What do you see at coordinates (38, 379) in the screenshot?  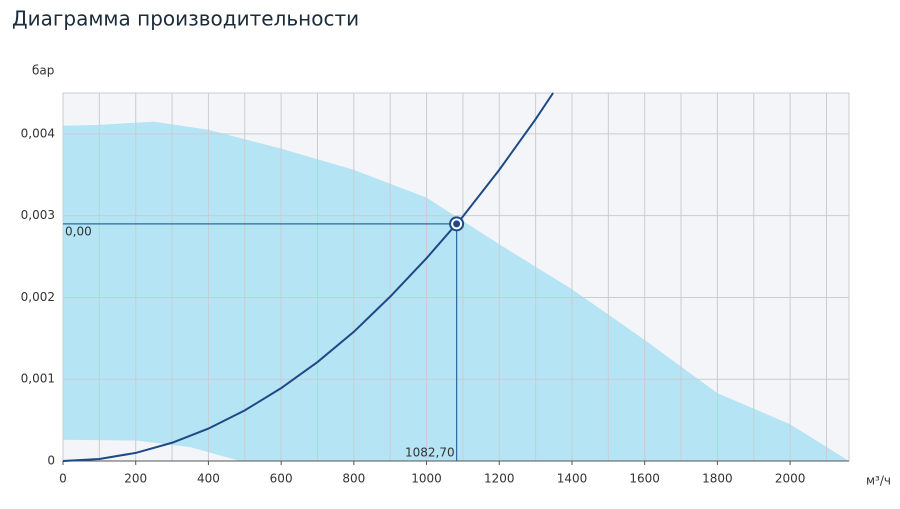 I see `y-tick-label: 0,001` at bounding box center [38, 379].